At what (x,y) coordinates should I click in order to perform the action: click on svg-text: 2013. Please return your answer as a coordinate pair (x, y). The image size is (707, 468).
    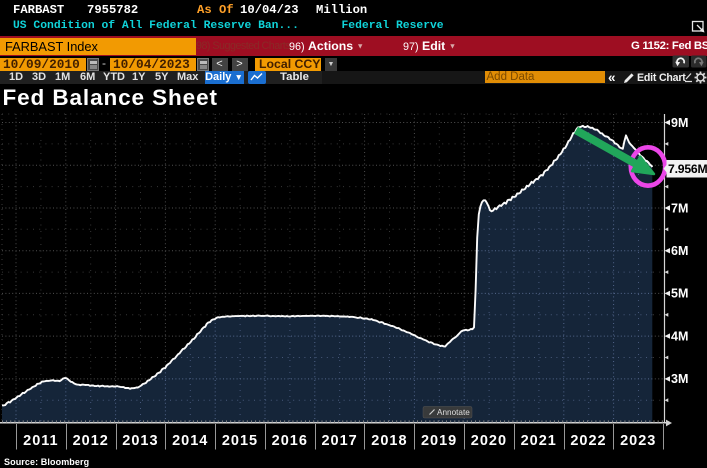
    Looking at the image, I should click on (140, 441).